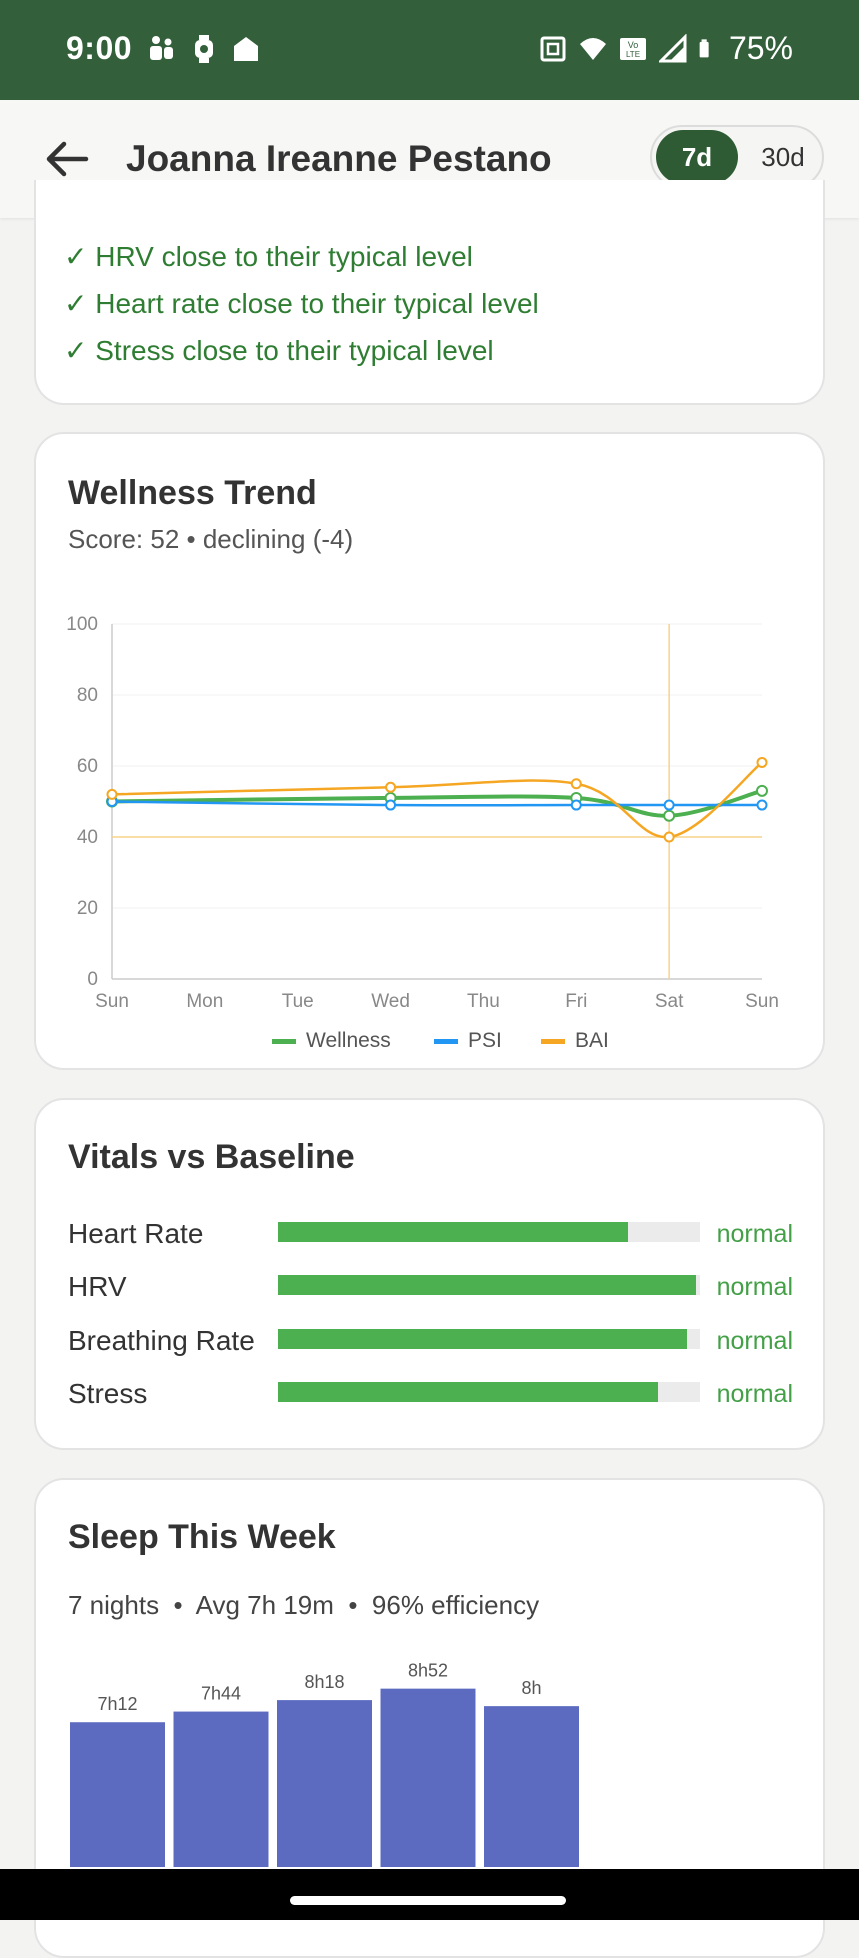 The width and height of the screenshot is (859, 1958). Describe the element at coordinates (136, 1233) in the screenshot. I see `vital-label: Heart Rate` at that location.